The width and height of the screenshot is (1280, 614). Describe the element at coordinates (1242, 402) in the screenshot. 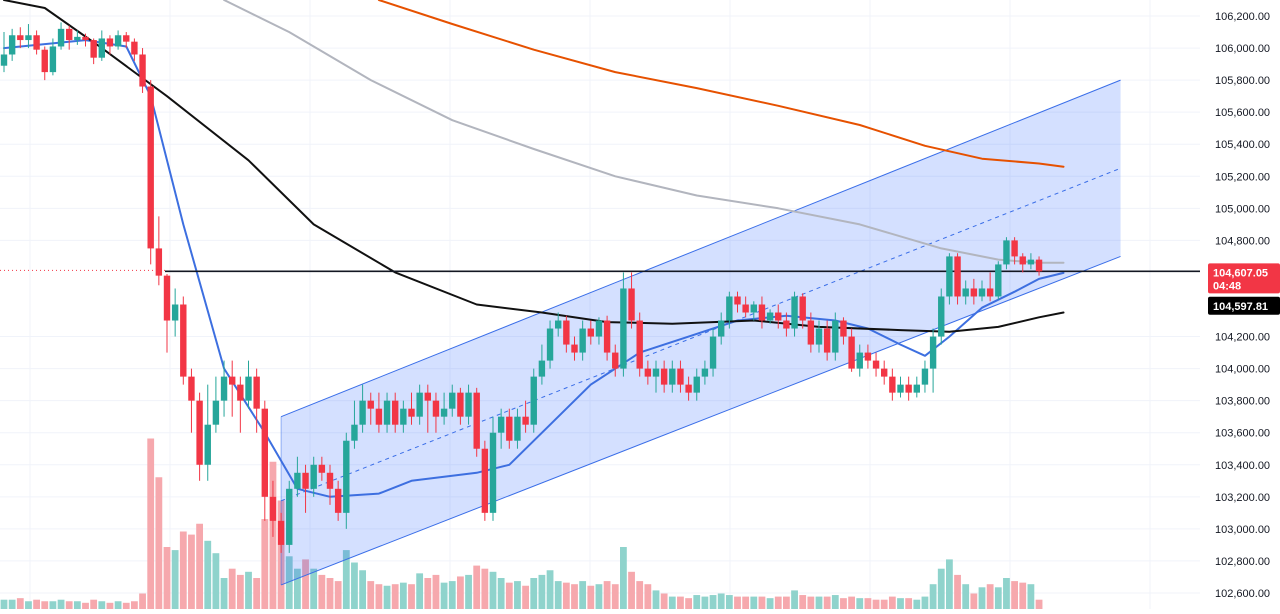

I see `price-axis-tick-label: 103,800.00` at that location.